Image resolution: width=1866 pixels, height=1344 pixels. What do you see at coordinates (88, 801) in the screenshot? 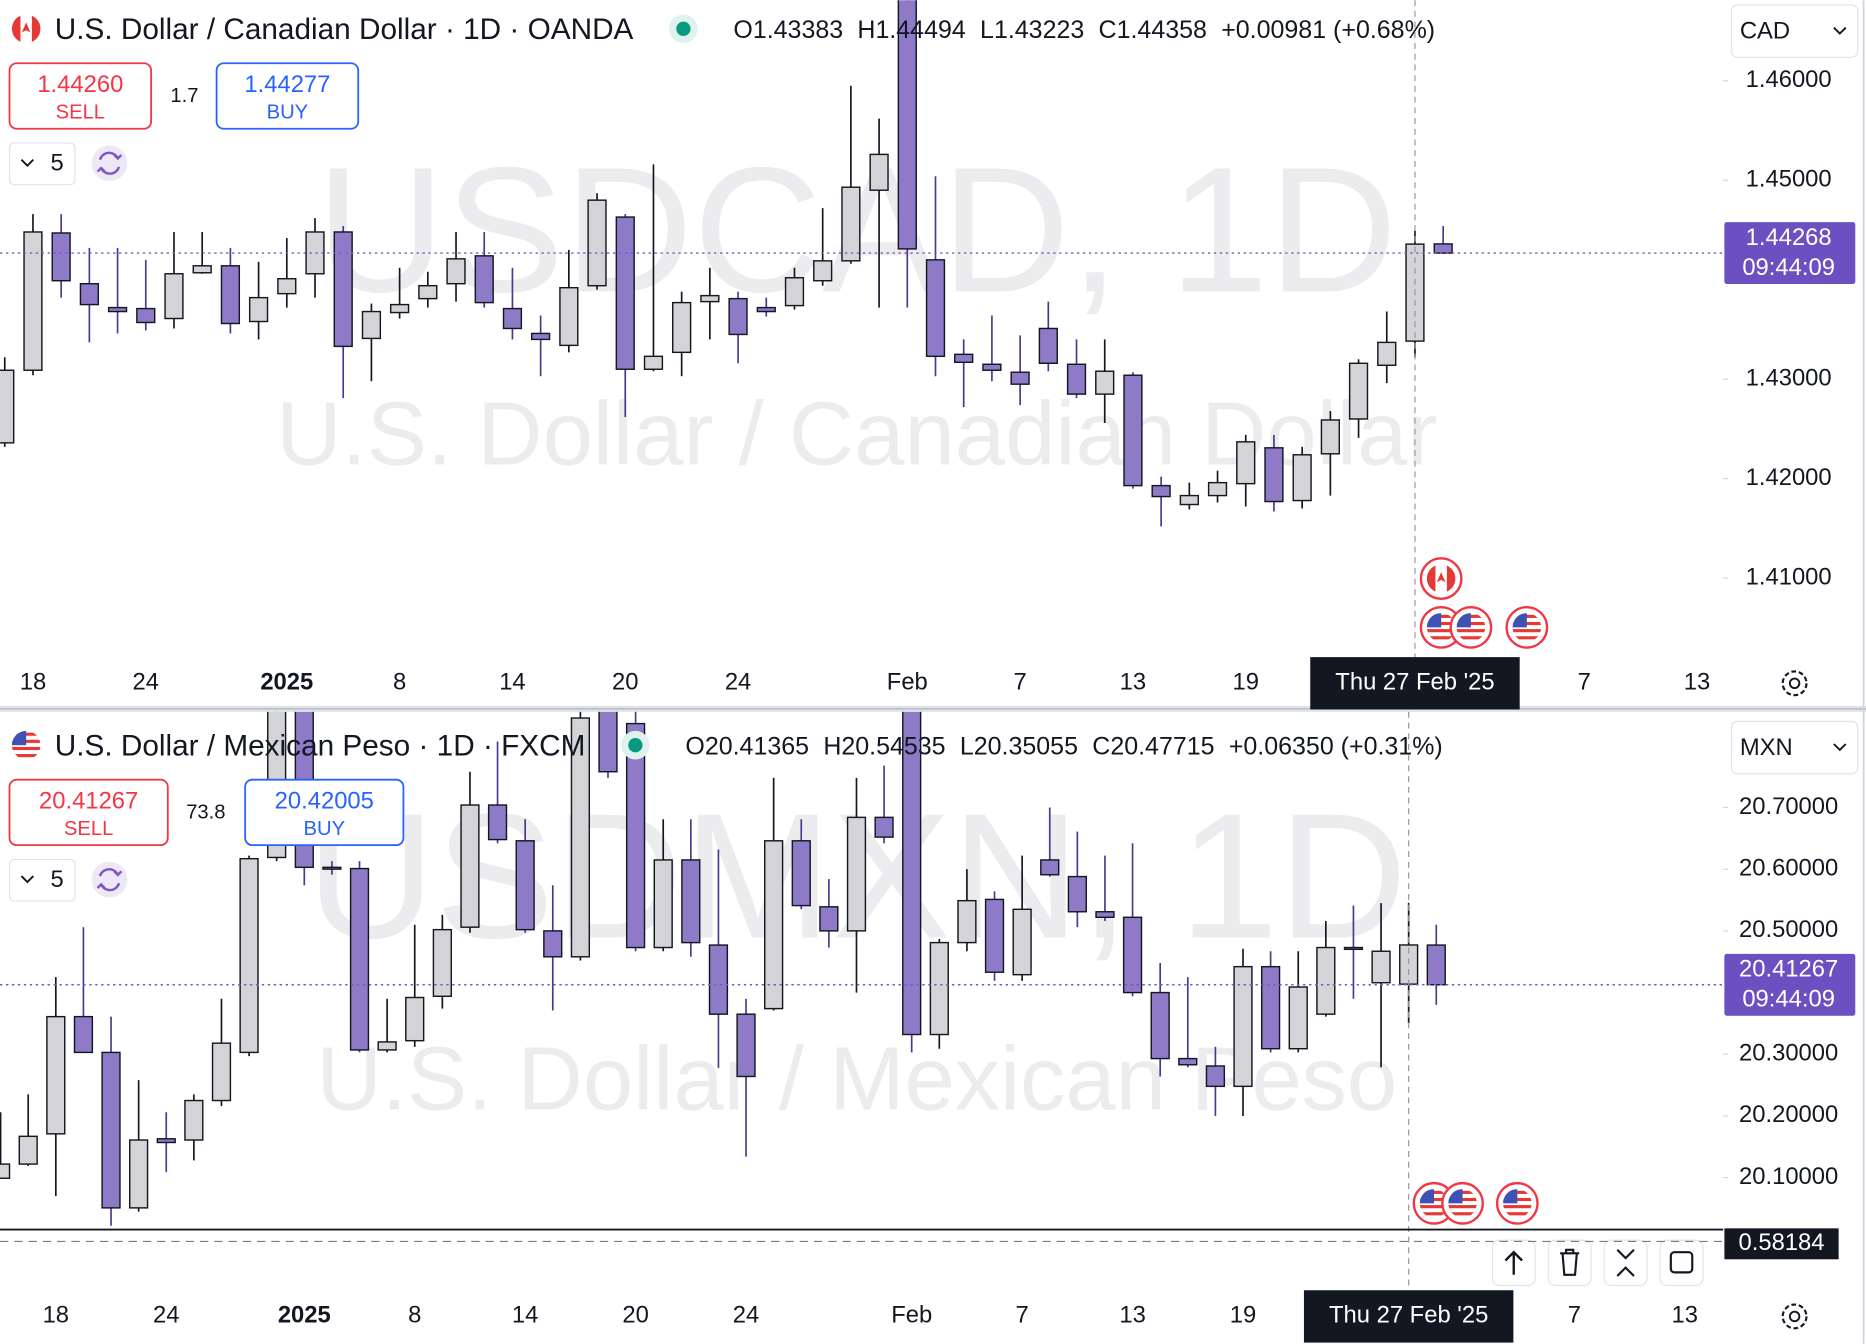
I see `sell-price: 20.41267` at bounding box center [88, 801].